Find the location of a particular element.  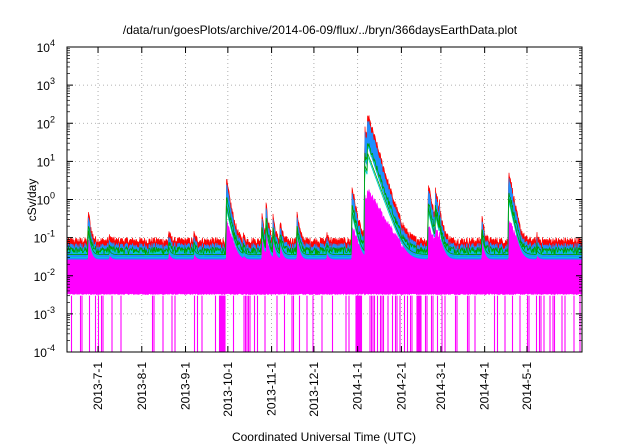

y-tick-label: 10⁻³ is located at coordinates (44, 313).